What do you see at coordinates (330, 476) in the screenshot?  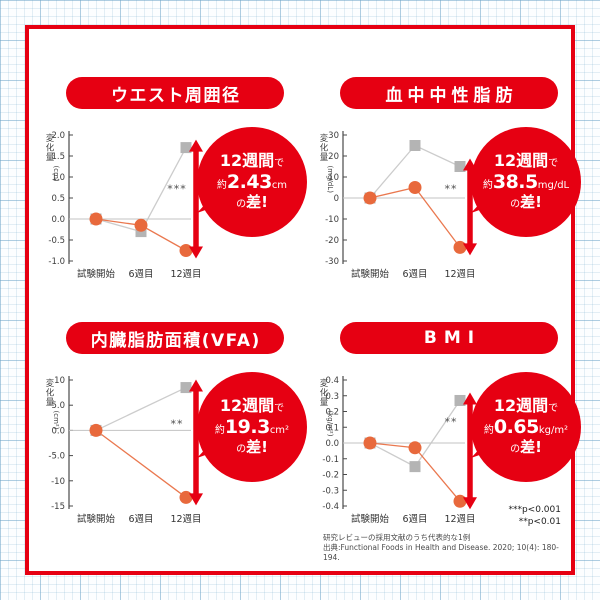 I see `y-tick-label: -0.2` at bounding box center [330, 476].